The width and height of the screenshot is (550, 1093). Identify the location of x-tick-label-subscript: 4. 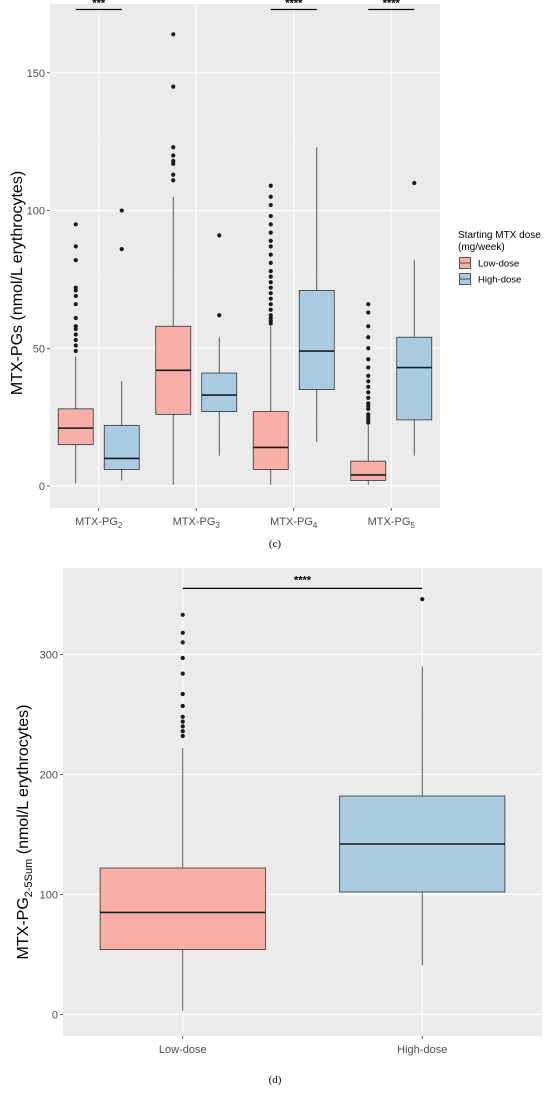
(315, 525).